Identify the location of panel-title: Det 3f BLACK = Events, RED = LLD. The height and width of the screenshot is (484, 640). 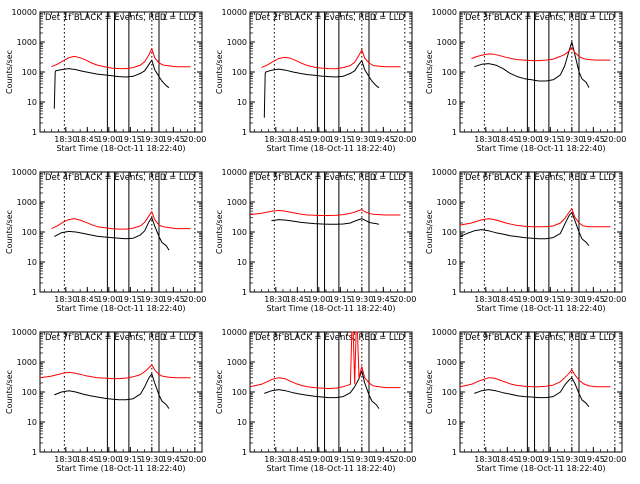
(540, 18).